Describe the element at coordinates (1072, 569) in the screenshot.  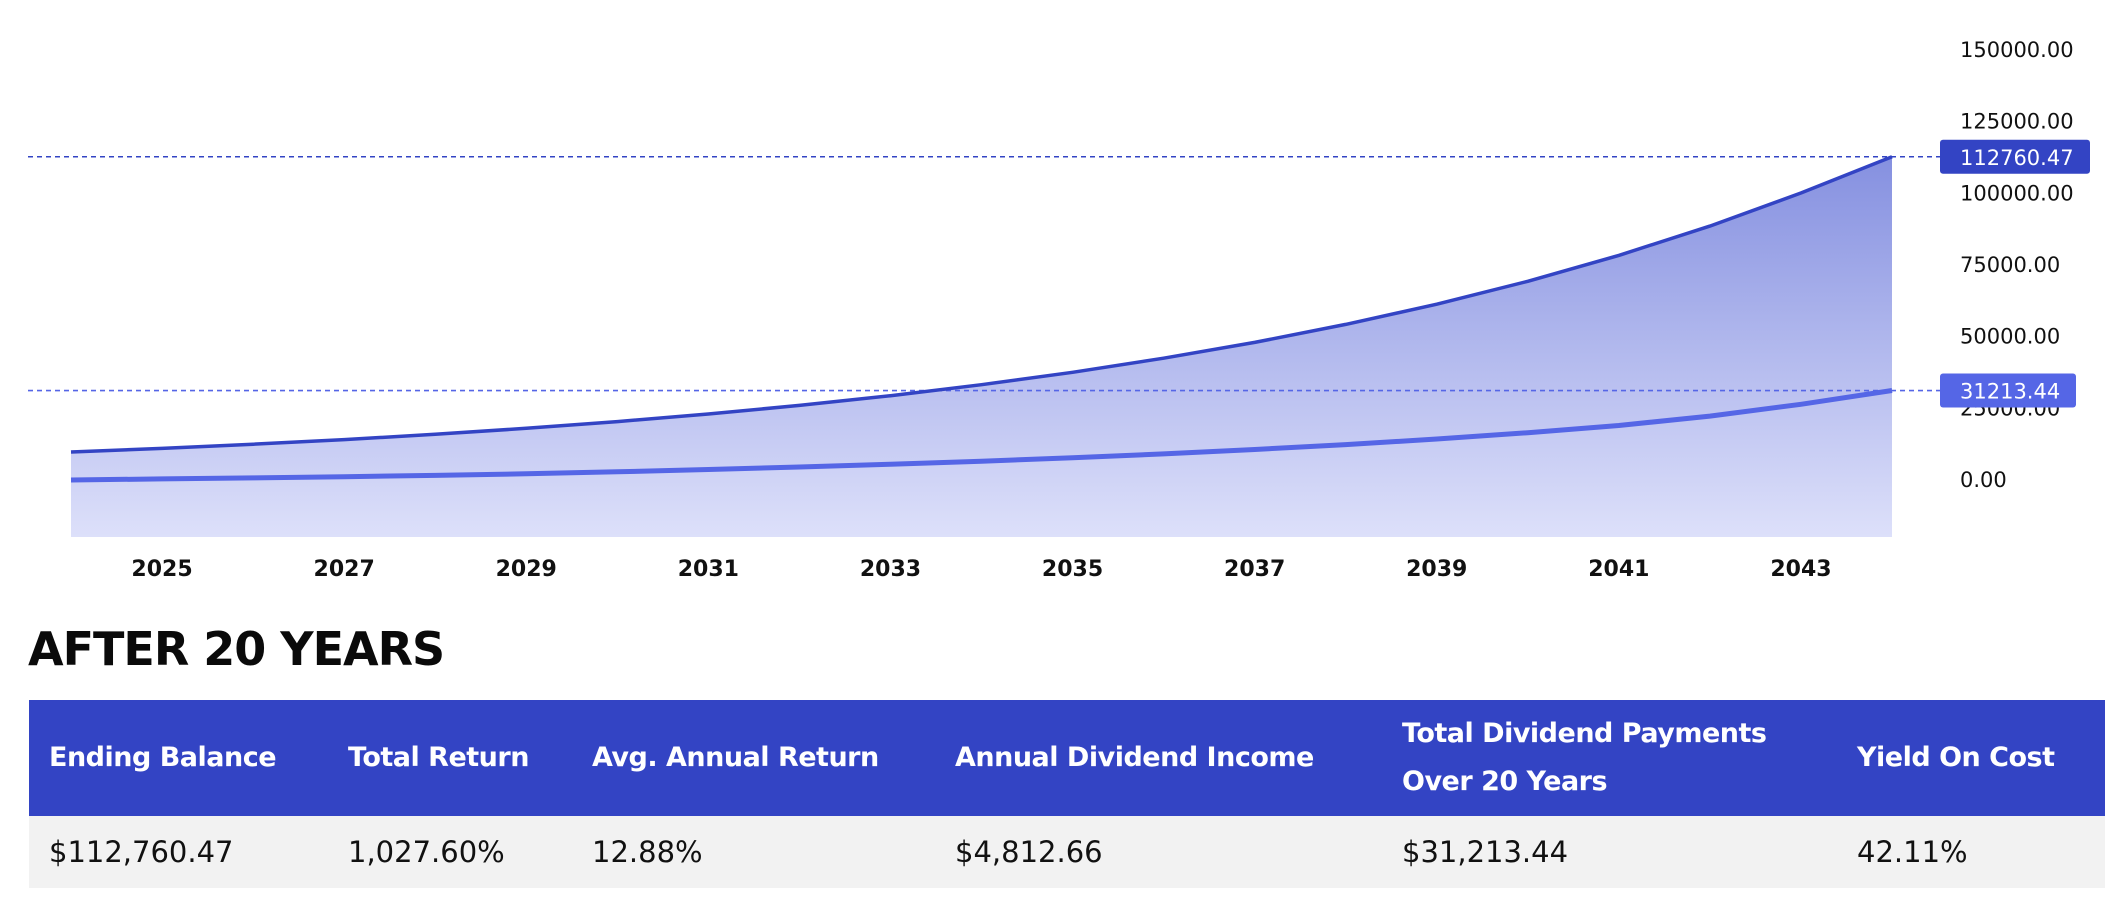
I see `x-tick-label: 2035` at that location.